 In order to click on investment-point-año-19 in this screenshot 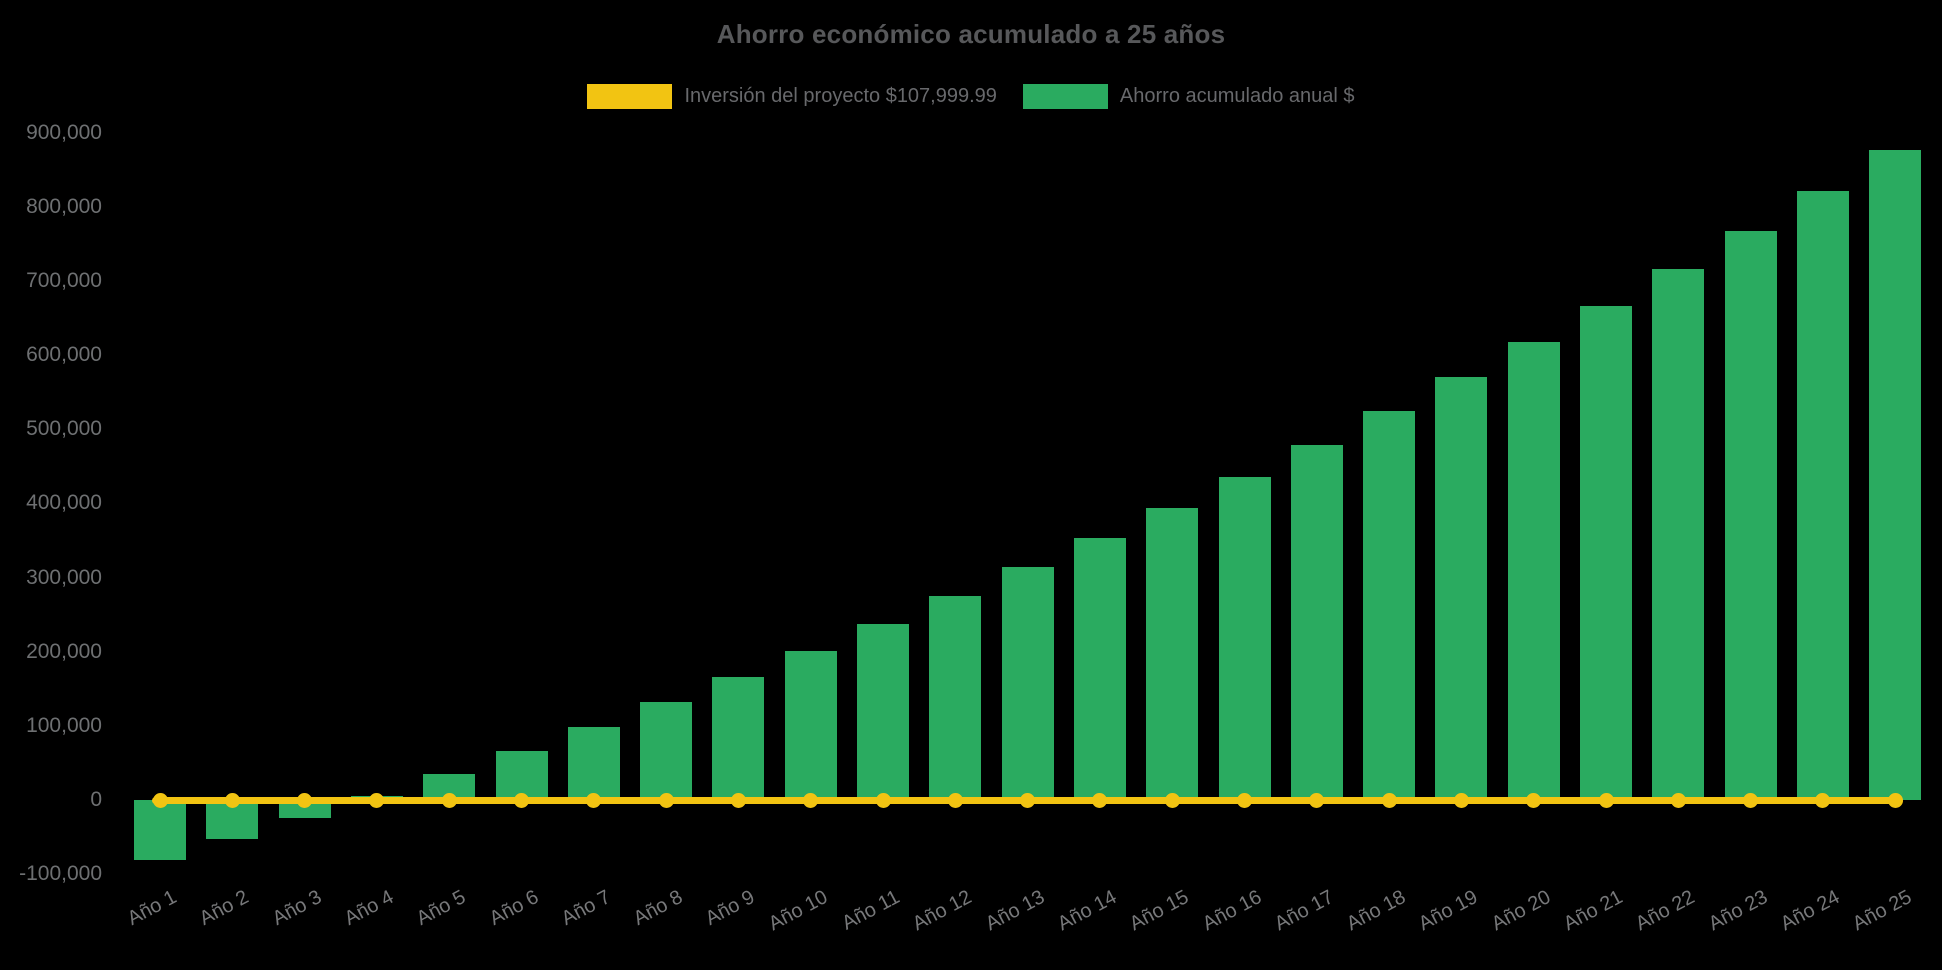, I will do `click(1461, 800)`.